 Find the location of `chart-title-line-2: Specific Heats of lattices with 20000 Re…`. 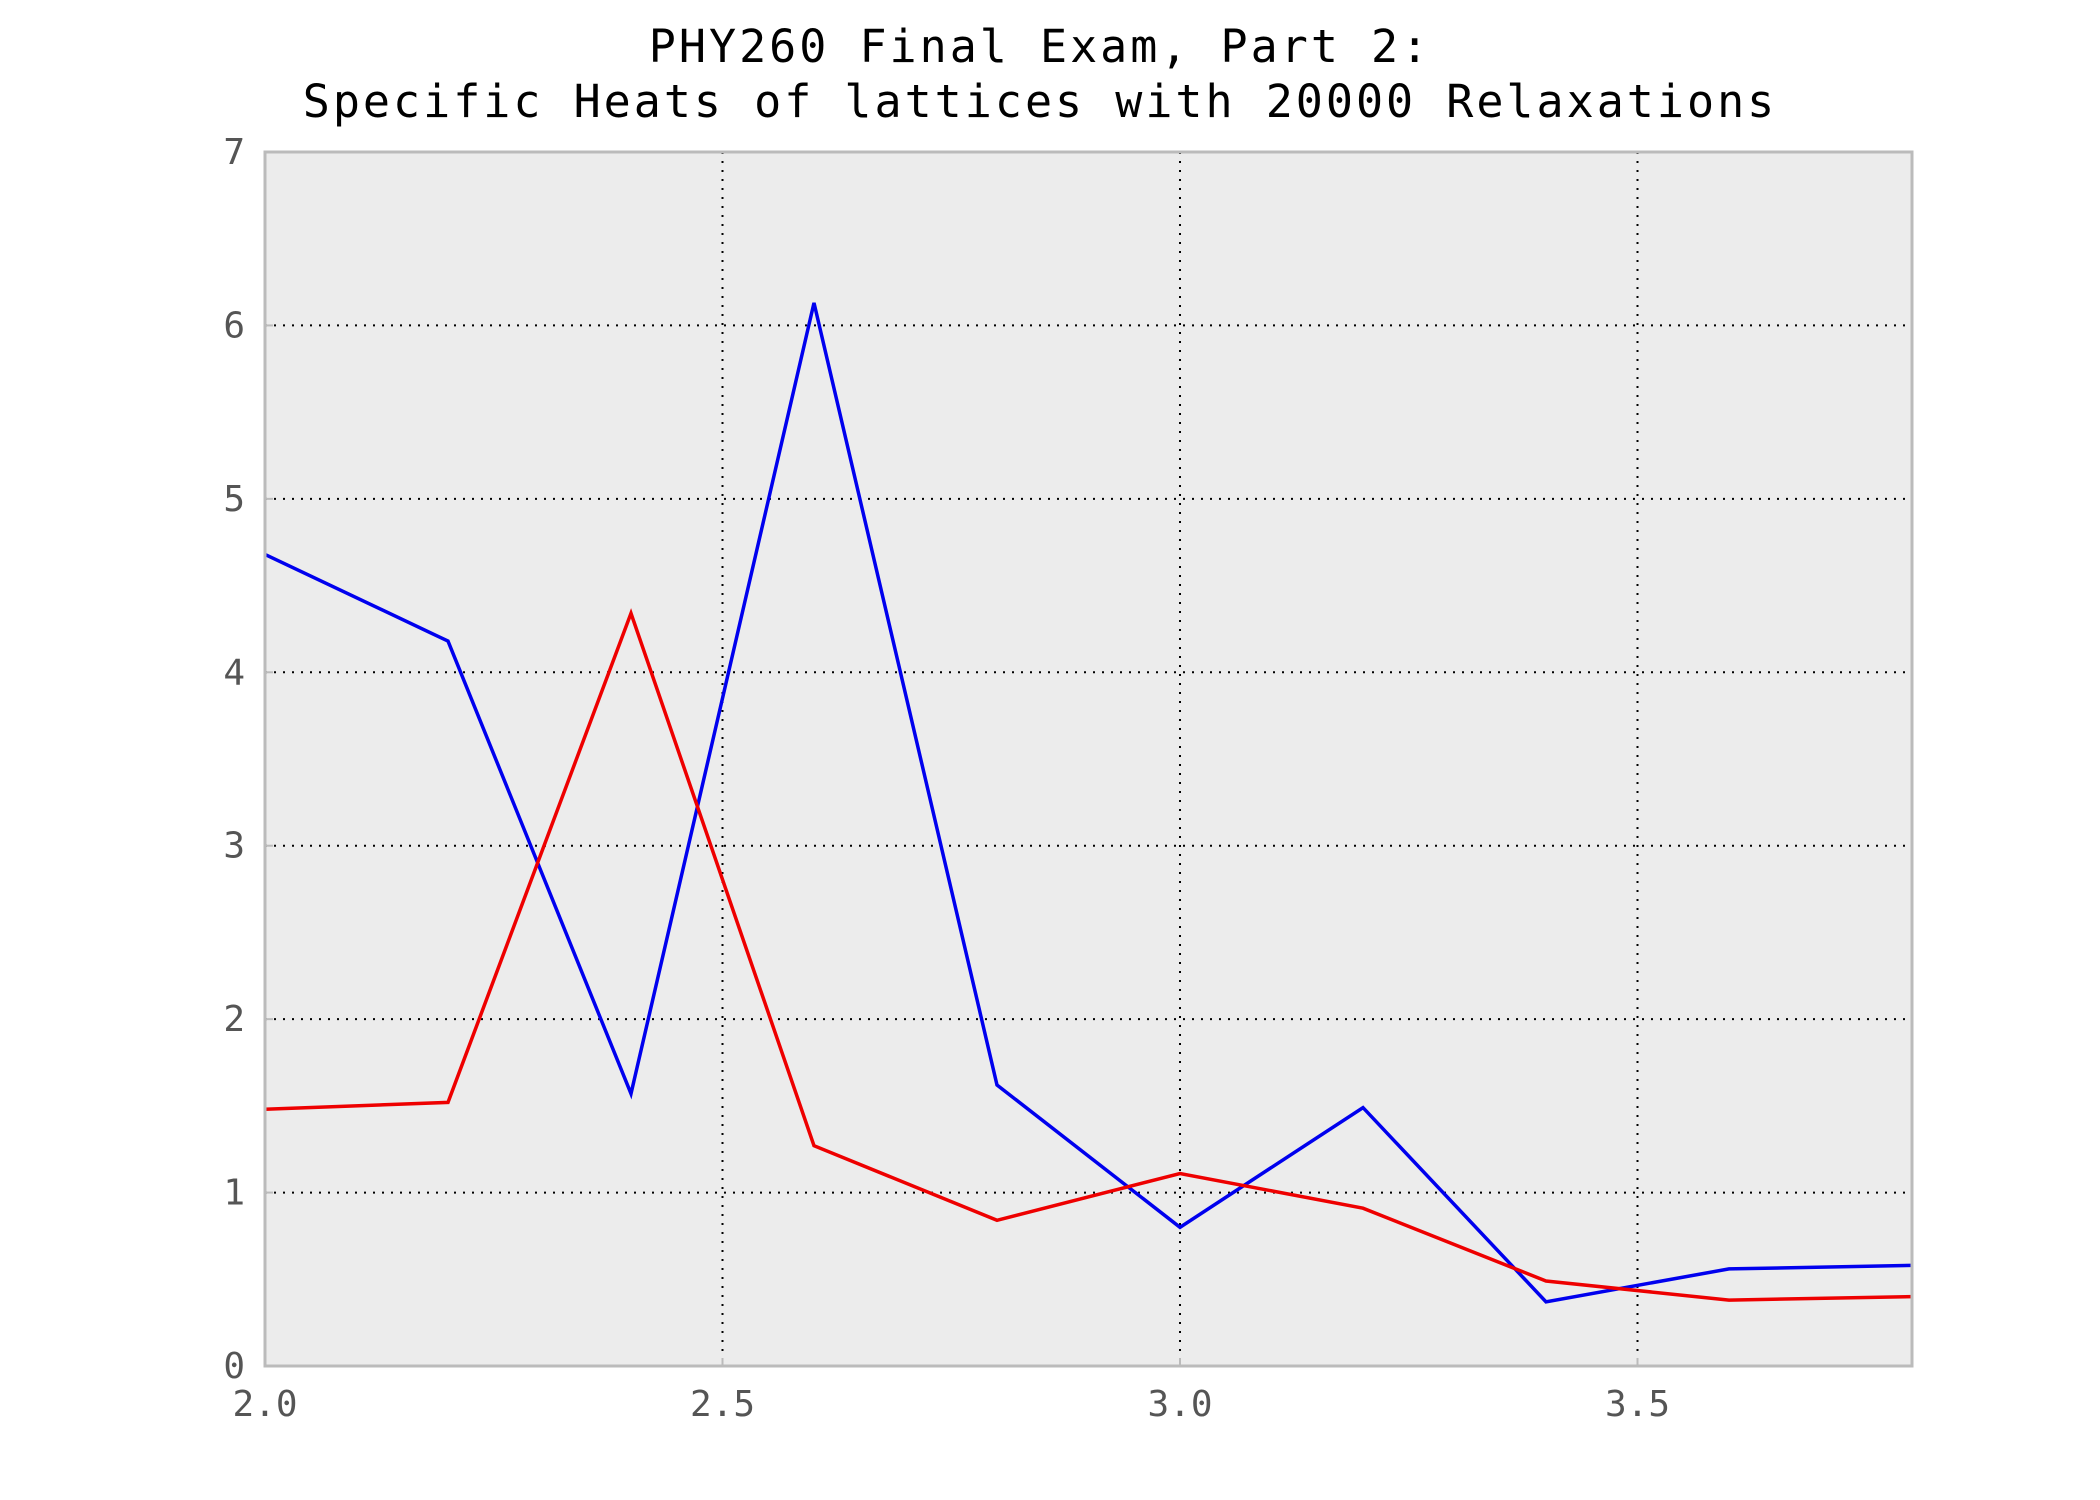

chart-title-line-2: Specific Heats of lattices with 20000 Re… is located at coordinates (1040, 101).